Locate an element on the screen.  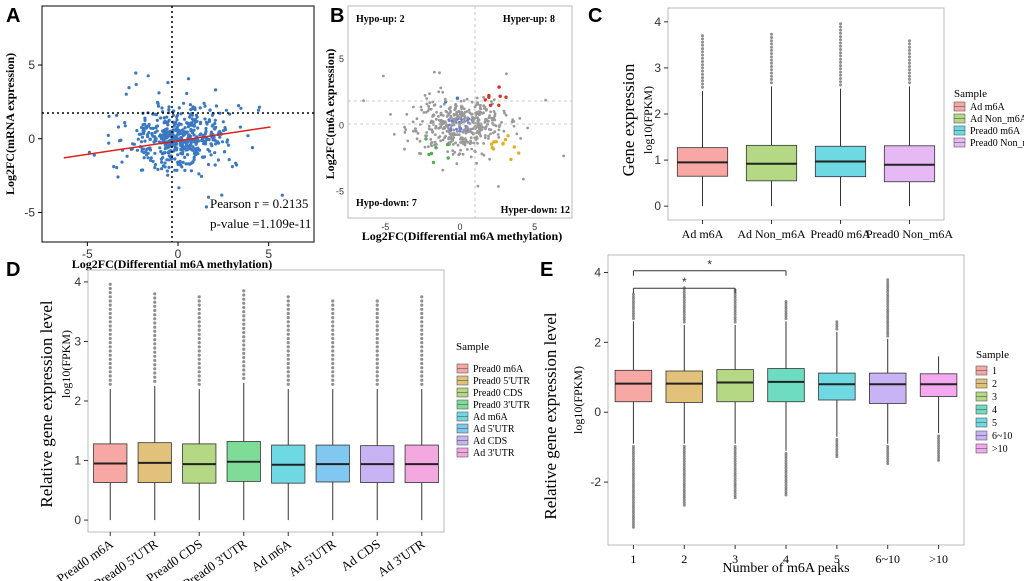
panel-b-hypo-down-point is located at coordinates (433, 162).